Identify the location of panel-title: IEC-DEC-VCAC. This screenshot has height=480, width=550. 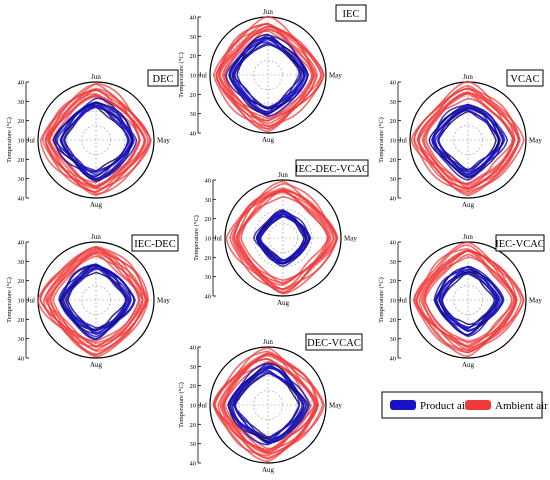
(332, 169).